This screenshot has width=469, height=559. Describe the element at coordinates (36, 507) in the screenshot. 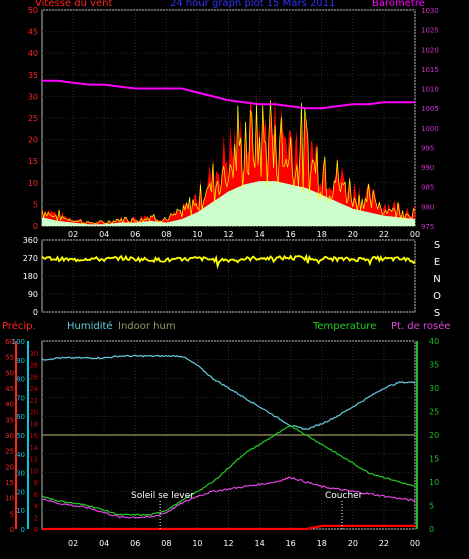

I see `indoor-tick-label: 4` at that location.